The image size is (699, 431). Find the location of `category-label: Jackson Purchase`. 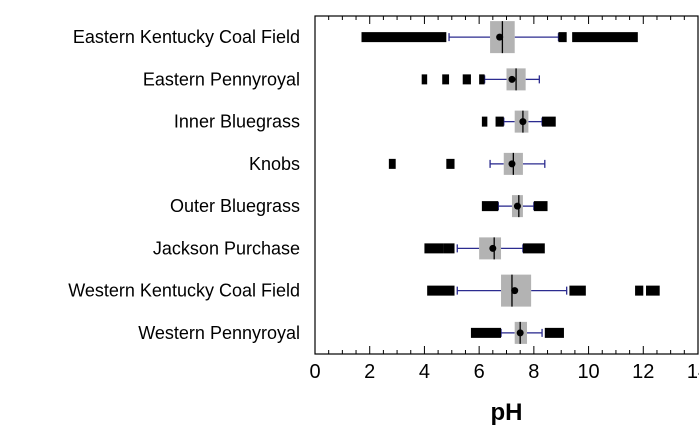

category-label: Jackson Purchase is located at coordinates (226, 248).